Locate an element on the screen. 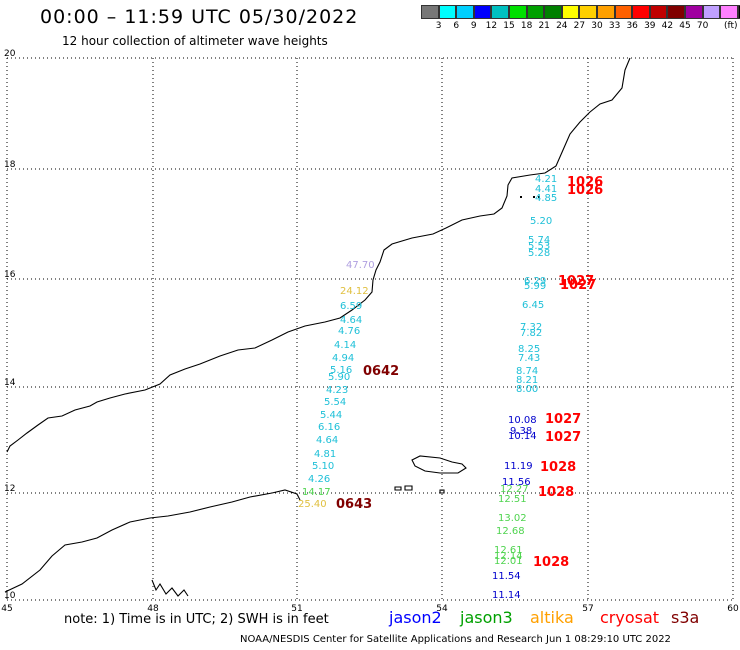  satellite-legend-item: s3a is located at coordinates (685, 617).